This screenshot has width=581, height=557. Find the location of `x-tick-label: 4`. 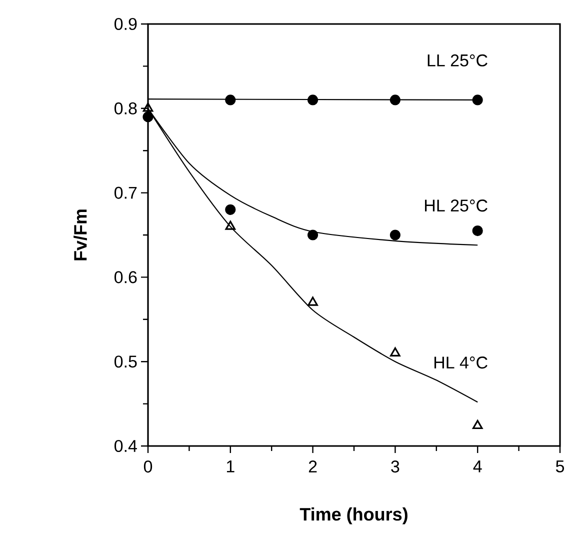

x-tick-label: 4 is located at coordinates (477, 466).